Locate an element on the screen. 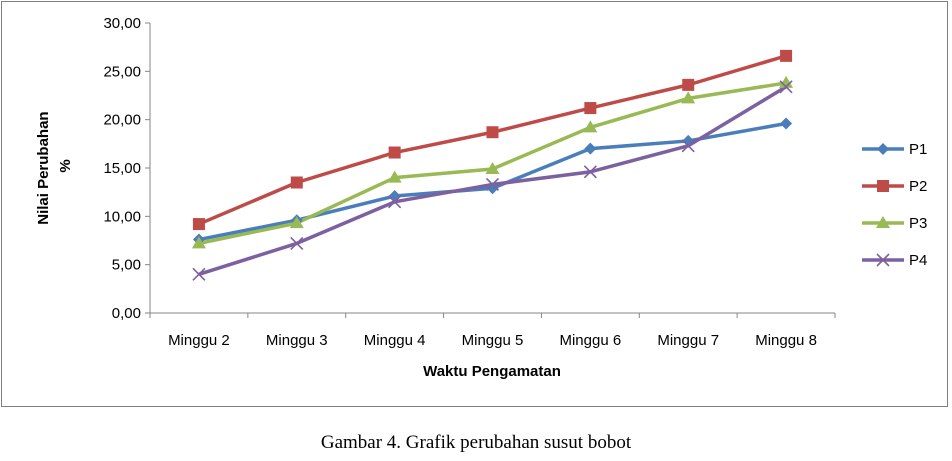  x-axis-title: Waktu Pengamatan is located at coordinates (492, 371).